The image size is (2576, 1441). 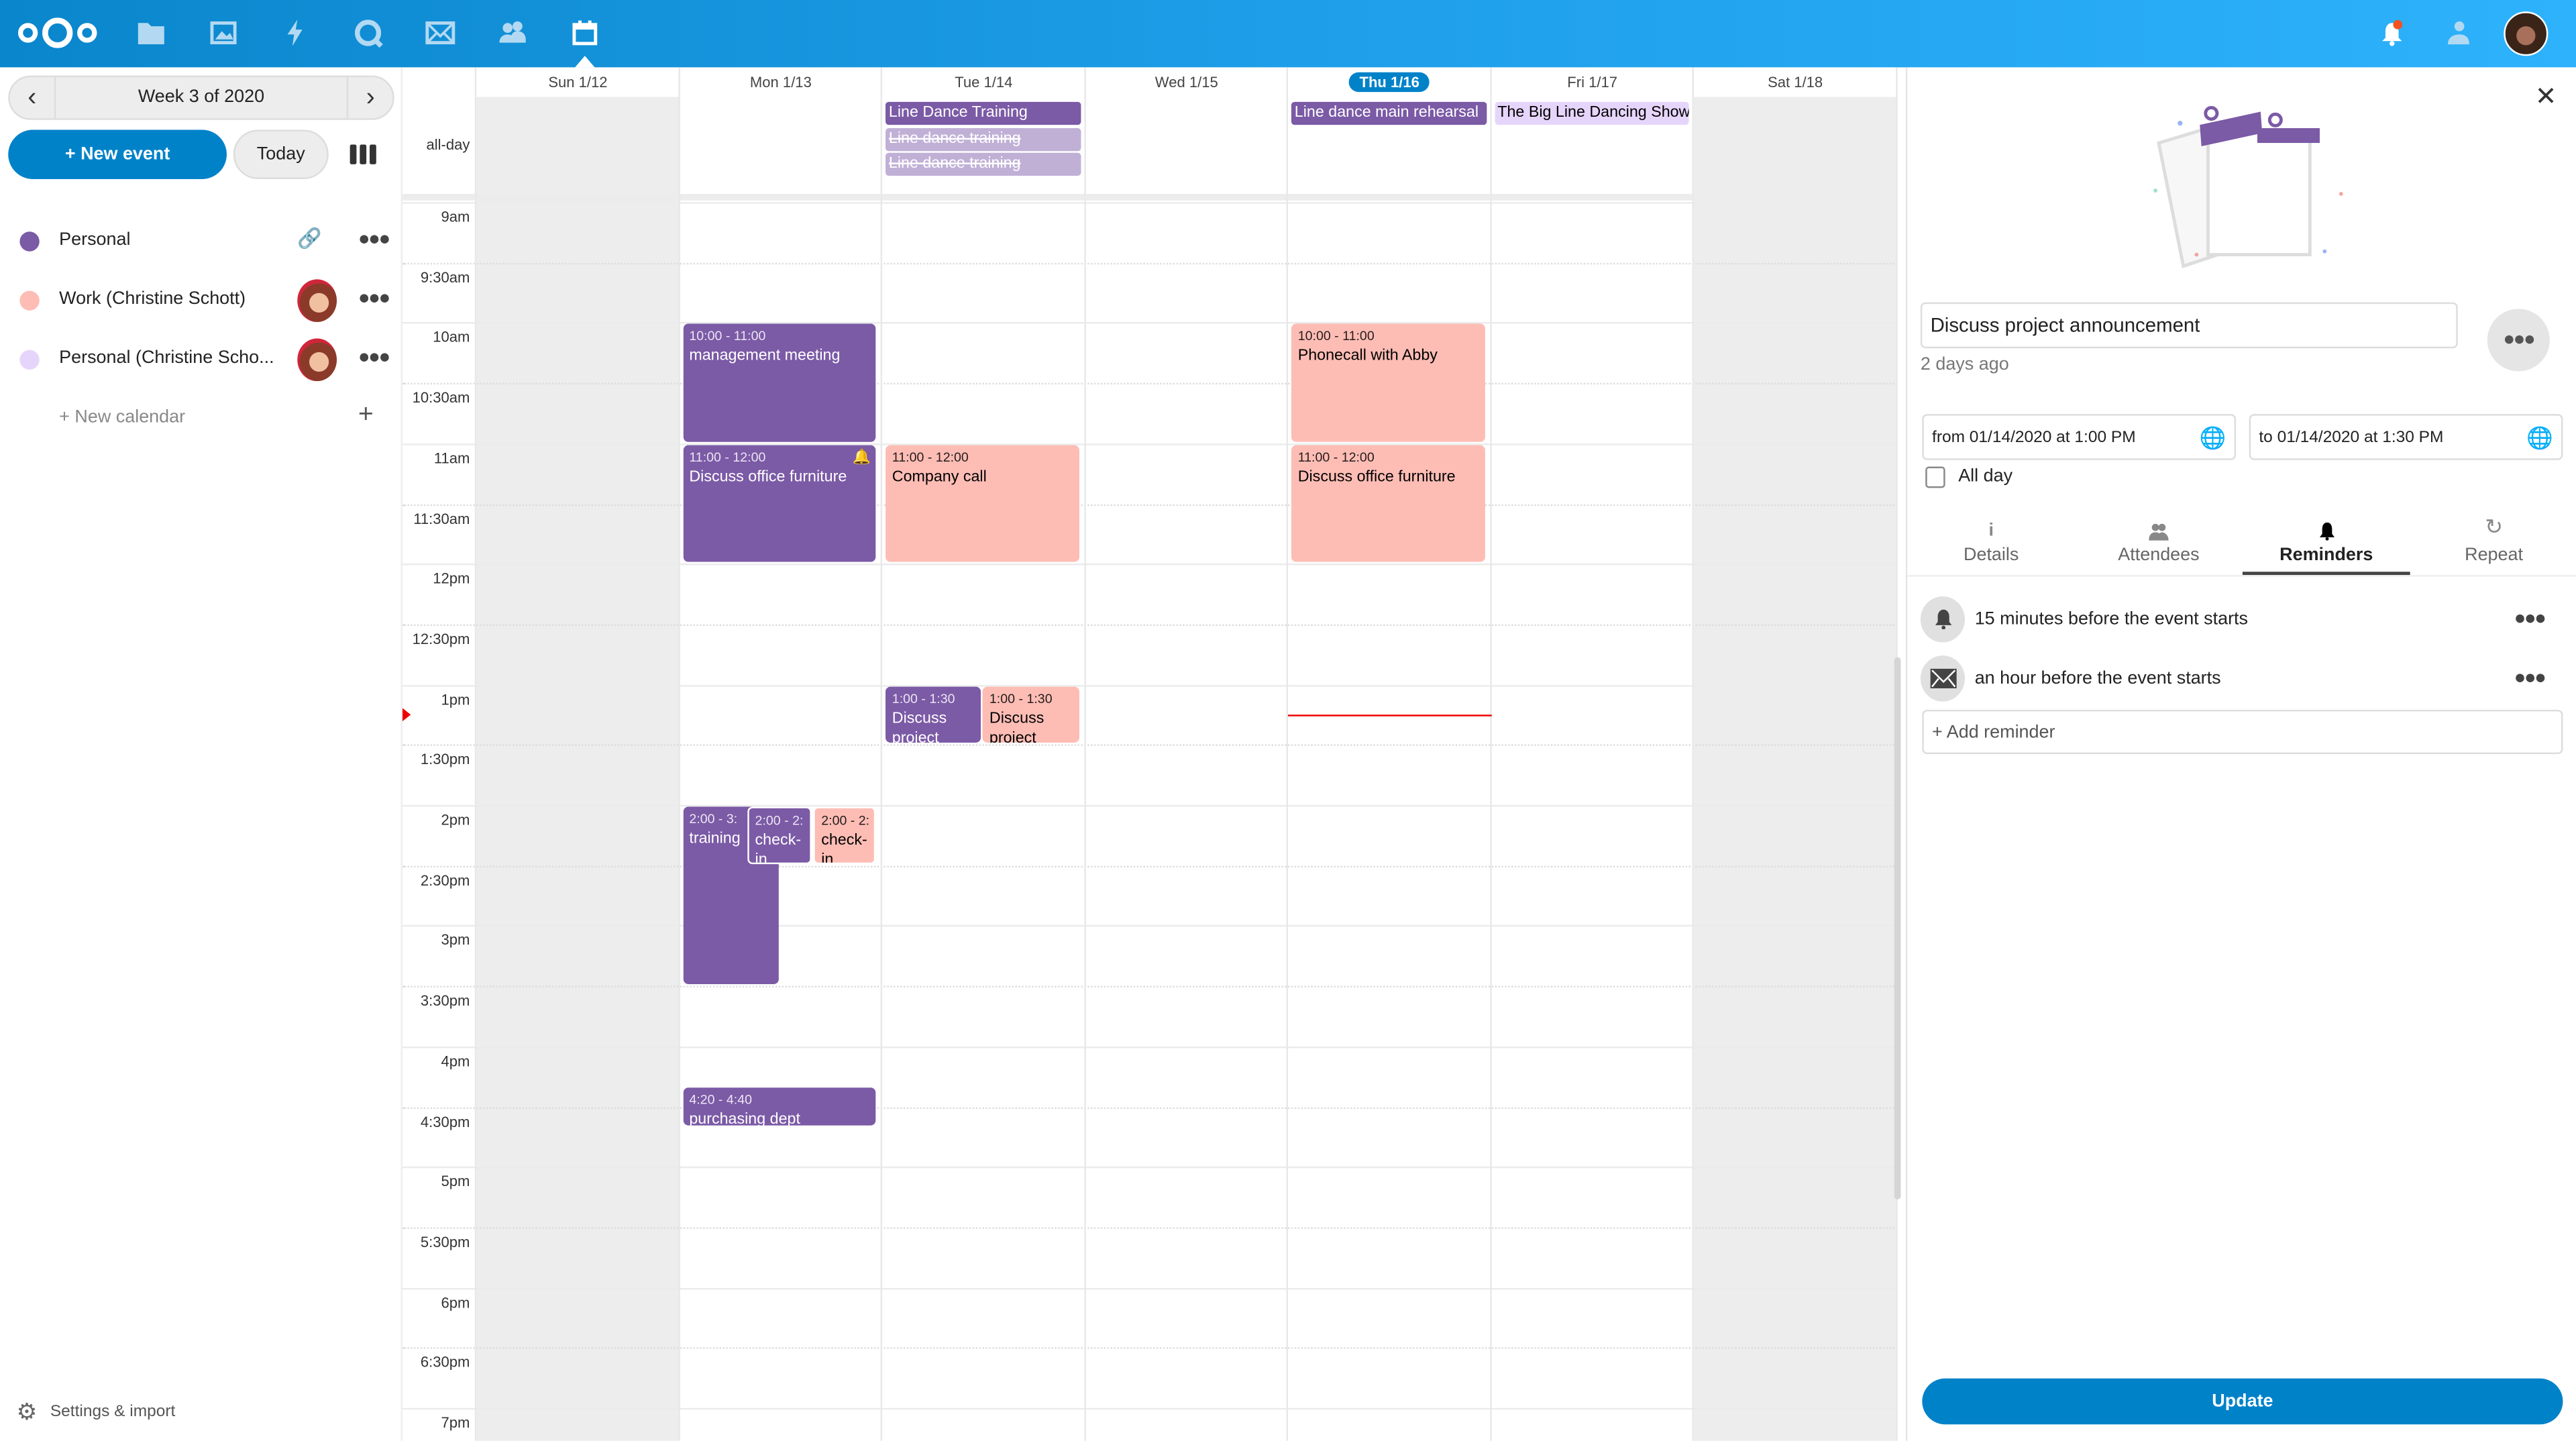 I want to click on user-avatar, so click(x=2526, y=33).